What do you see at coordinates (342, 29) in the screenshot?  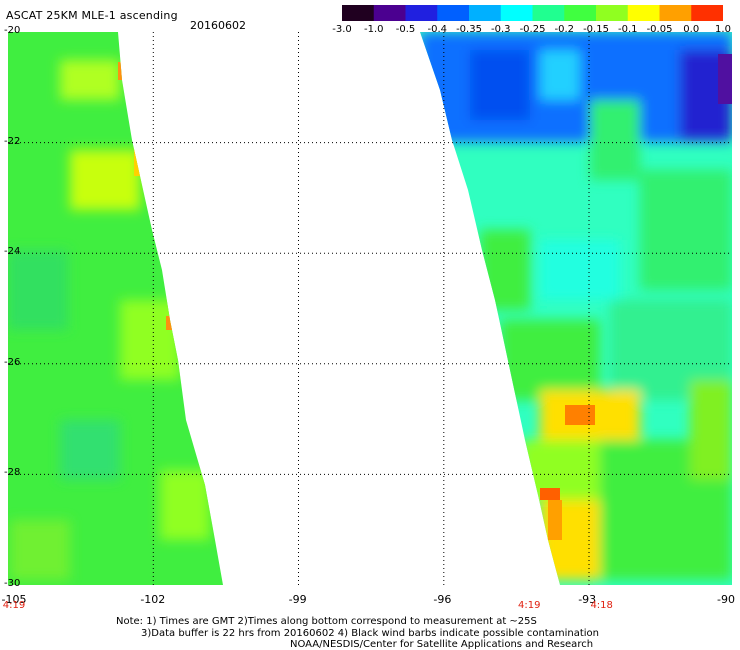 I see `colorbar-label: -3.0` at bounding box center [342, 29].